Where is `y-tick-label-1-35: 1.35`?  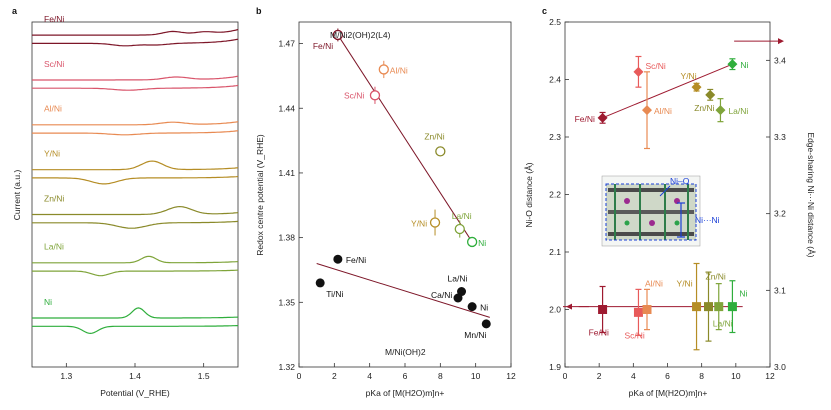
y-tick-label-1-35: 1.35 is located at coordinates (286, 302).